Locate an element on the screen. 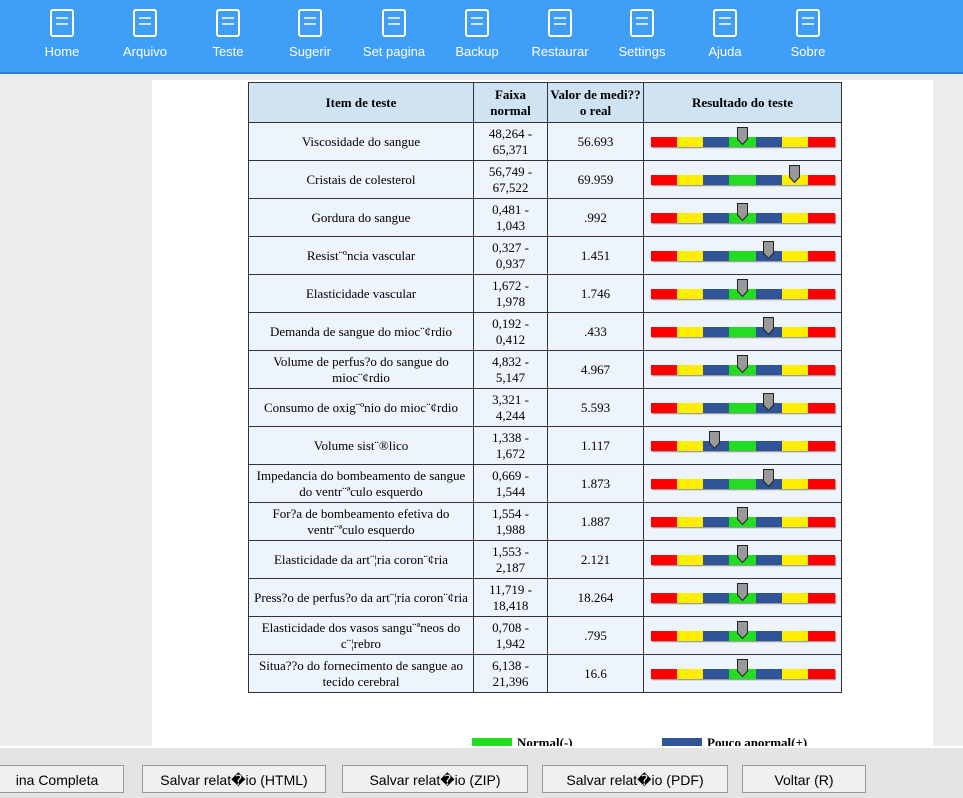  value-cell: 69.959 is located at coordinates (595, 179).